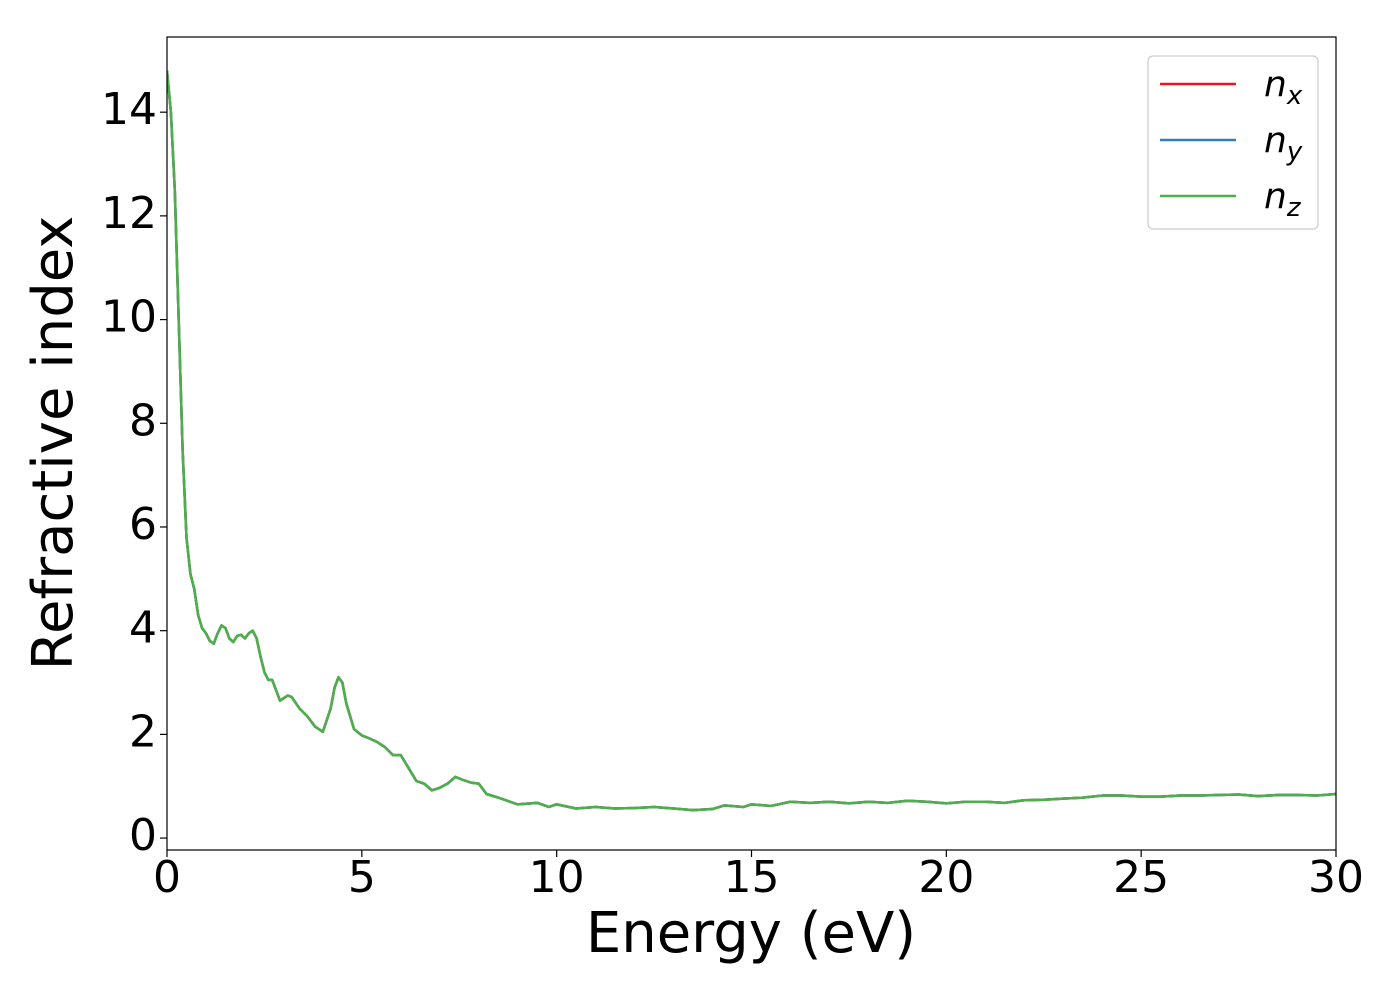 This screenshot has height=1000, width=1400. Describe the element at coordinates (1283, 143) in the screenshot. I see `legend-label: ny` at that location.